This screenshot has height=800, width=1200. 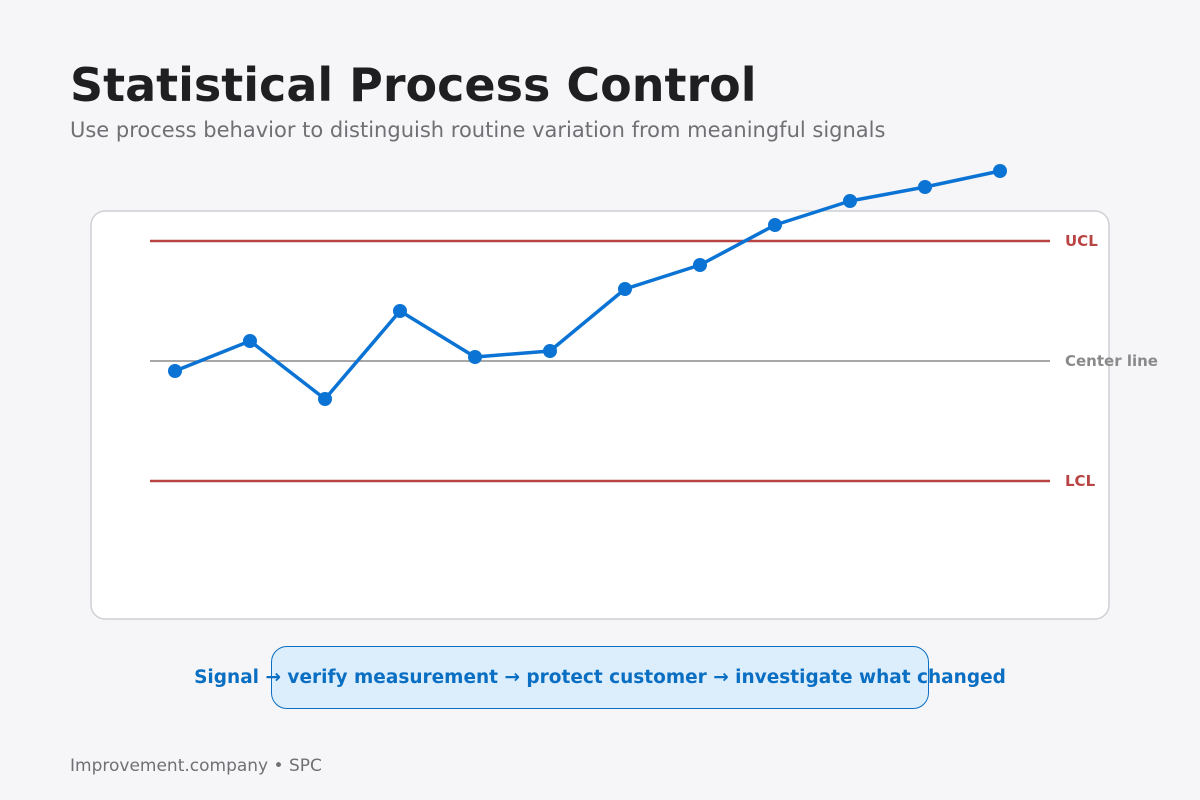 What do you see at coordinates (1111, 361) in the screenshot?
I see `center-line-label: Center line` at bounding box center [1111, 361].